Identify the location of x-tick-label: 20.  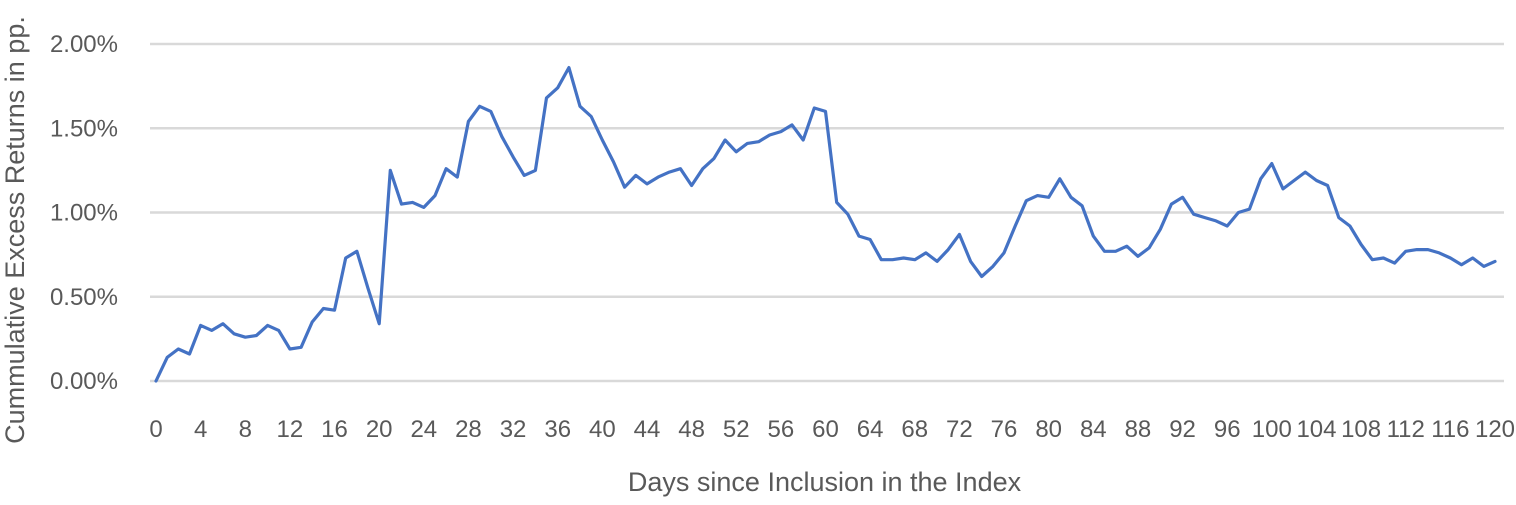
(379, 429).